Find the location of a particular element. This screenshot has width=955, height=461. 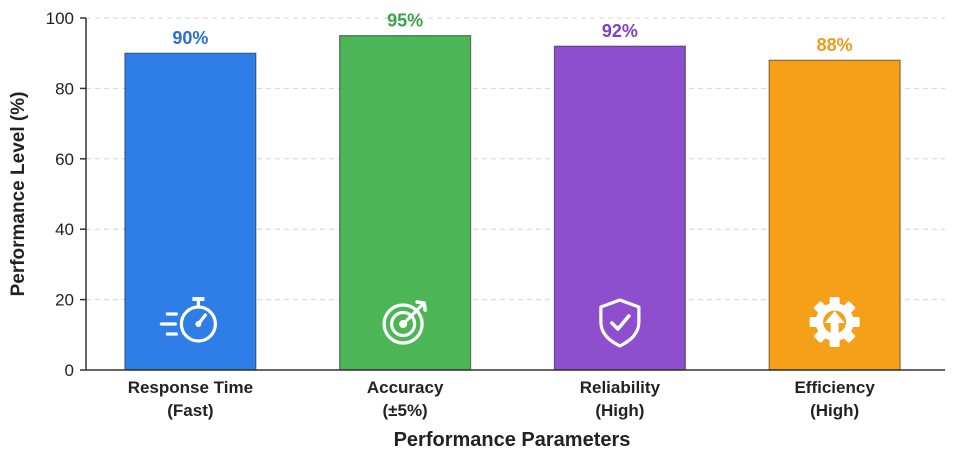

data-label: 92% is located at coordinates (620, 31).